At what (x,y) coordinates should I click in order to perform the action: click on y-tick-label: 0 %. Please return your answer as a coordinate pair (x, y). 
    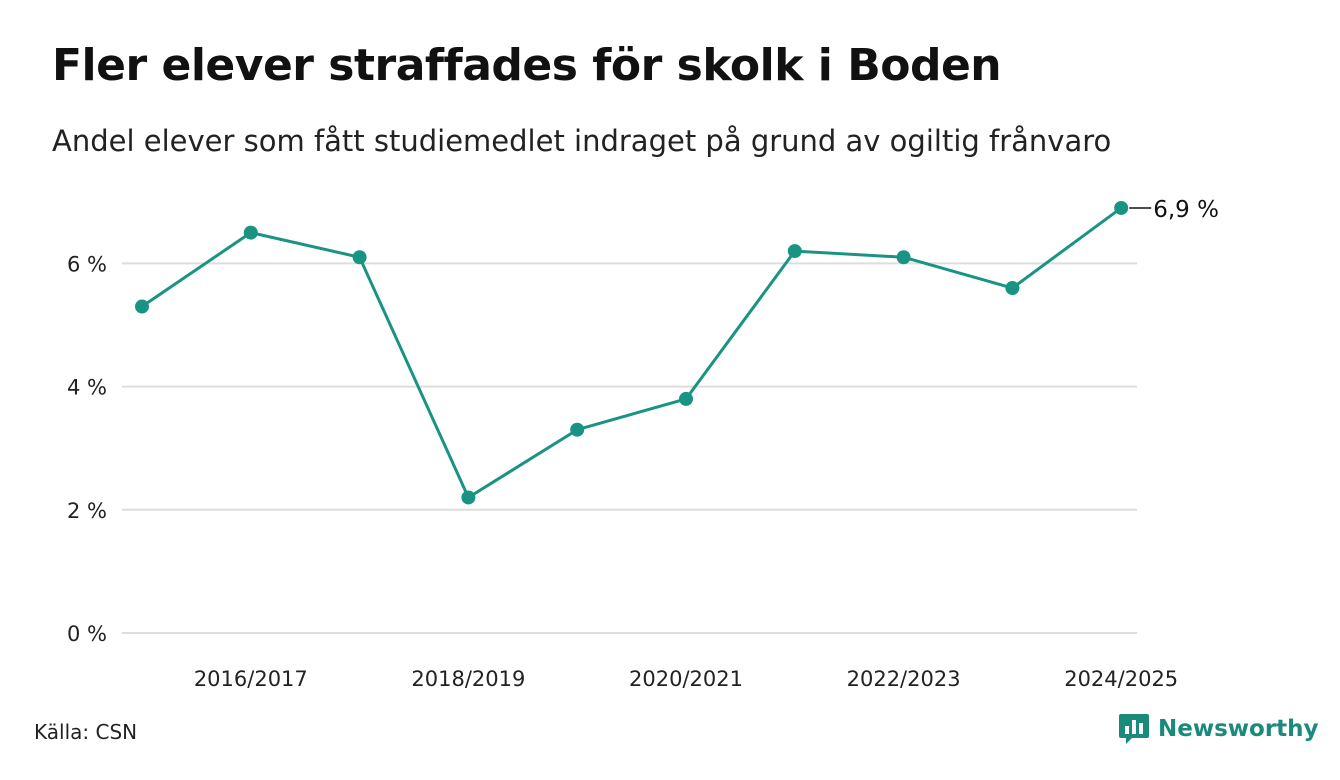
    Looking at the image, I should click on (87, 634).